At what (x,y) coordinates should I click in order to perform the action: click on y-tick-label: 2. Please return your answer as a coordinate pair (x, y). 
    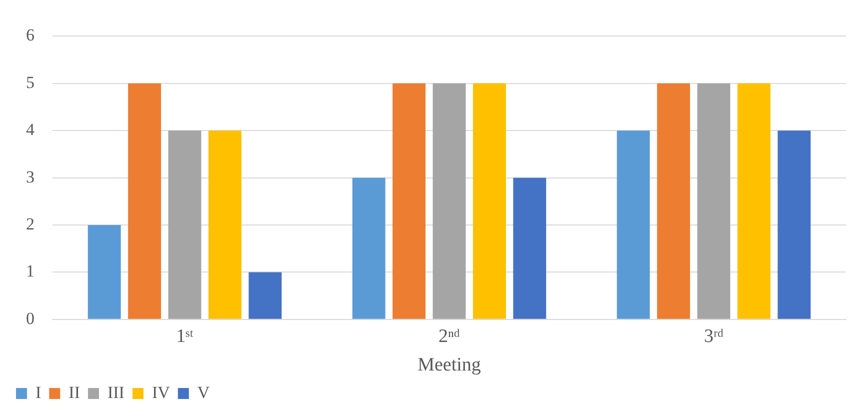
    Looking at the image, I should click on (30, 224).